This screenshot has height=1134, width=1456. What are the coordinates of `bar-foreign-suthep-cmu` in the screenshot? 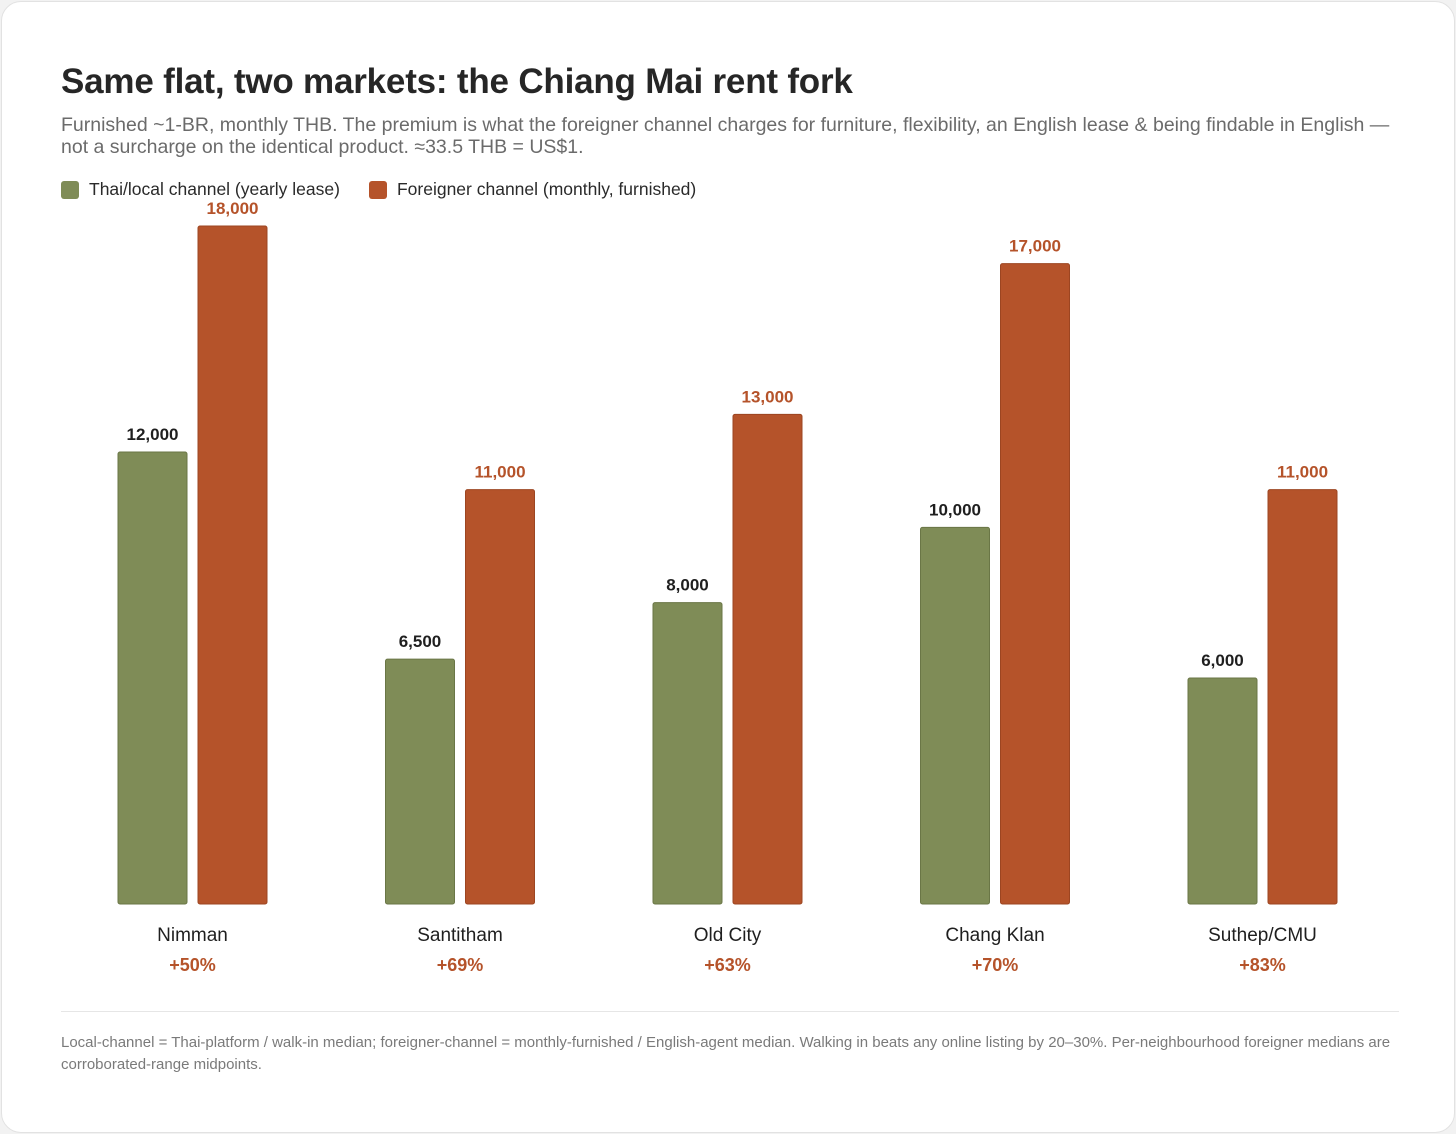 It's located at (1302, 697).